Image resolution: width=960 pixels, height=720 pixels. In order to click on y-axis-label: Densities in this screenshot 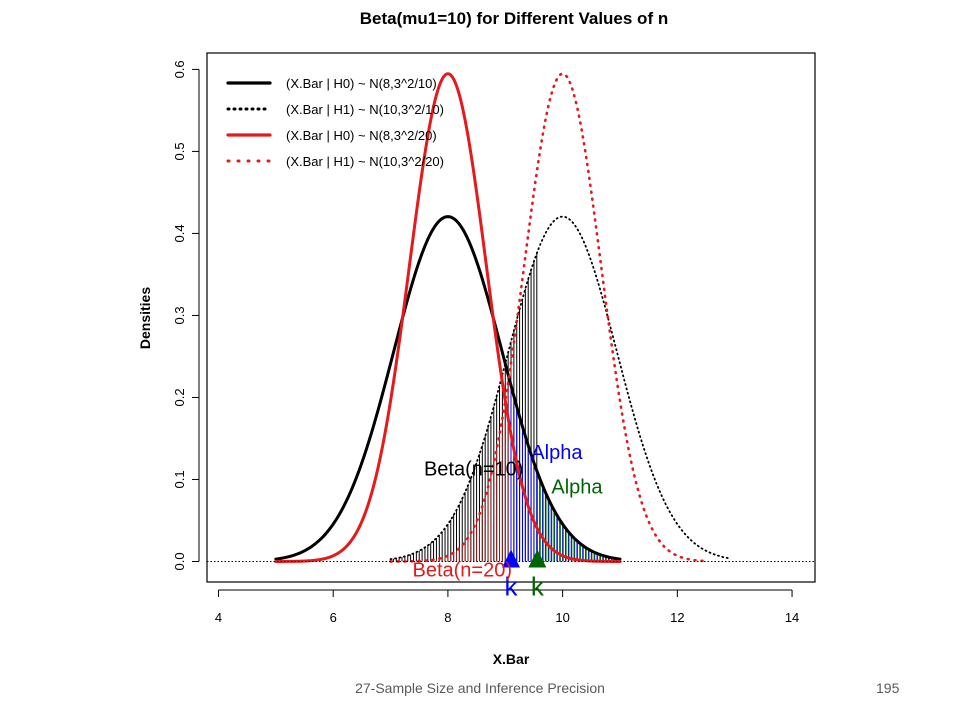, I will do `click(145, 318)`.